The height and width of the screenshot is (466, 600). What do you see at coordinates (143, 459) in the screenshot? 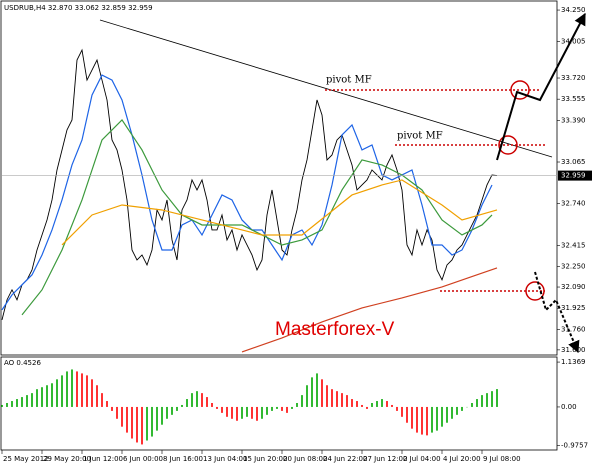
I see `x-tick-label: 6 Jun 00:00` at bounding box center [143, 459].